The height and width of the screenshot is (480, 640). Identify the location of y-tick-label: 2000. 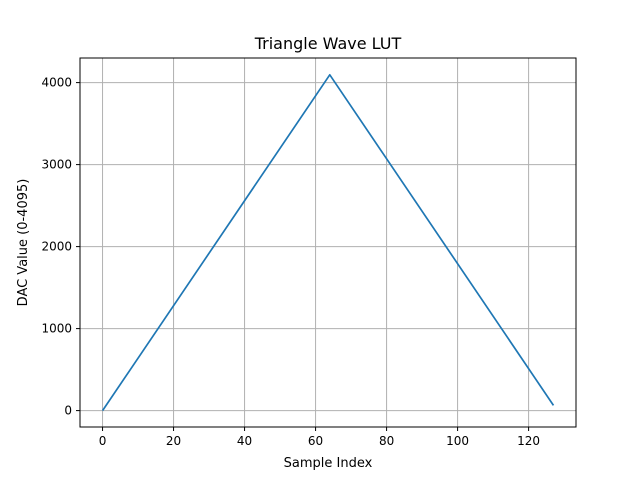
(56, 247).